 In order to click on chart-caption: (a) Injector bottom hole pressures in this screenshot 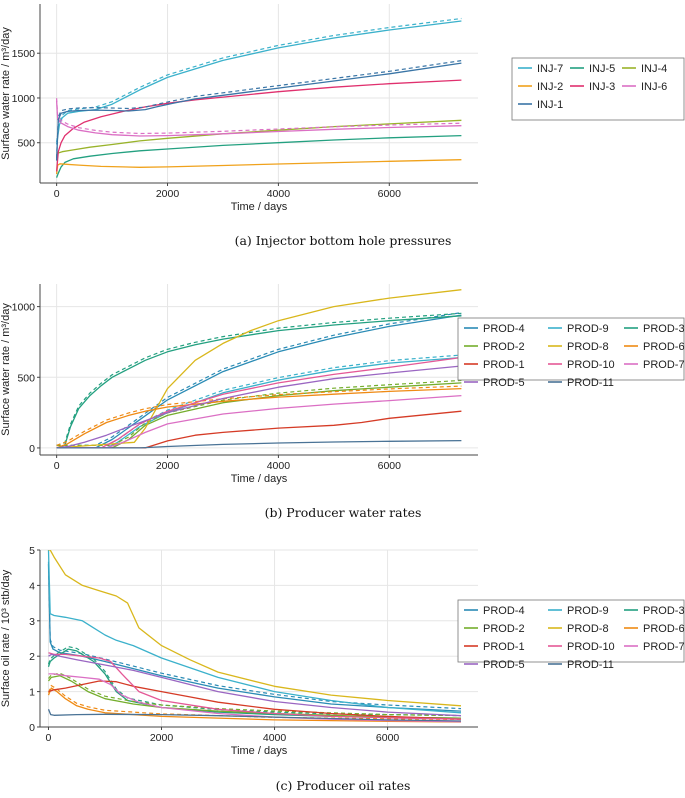, I will do `click(343, 240)`.